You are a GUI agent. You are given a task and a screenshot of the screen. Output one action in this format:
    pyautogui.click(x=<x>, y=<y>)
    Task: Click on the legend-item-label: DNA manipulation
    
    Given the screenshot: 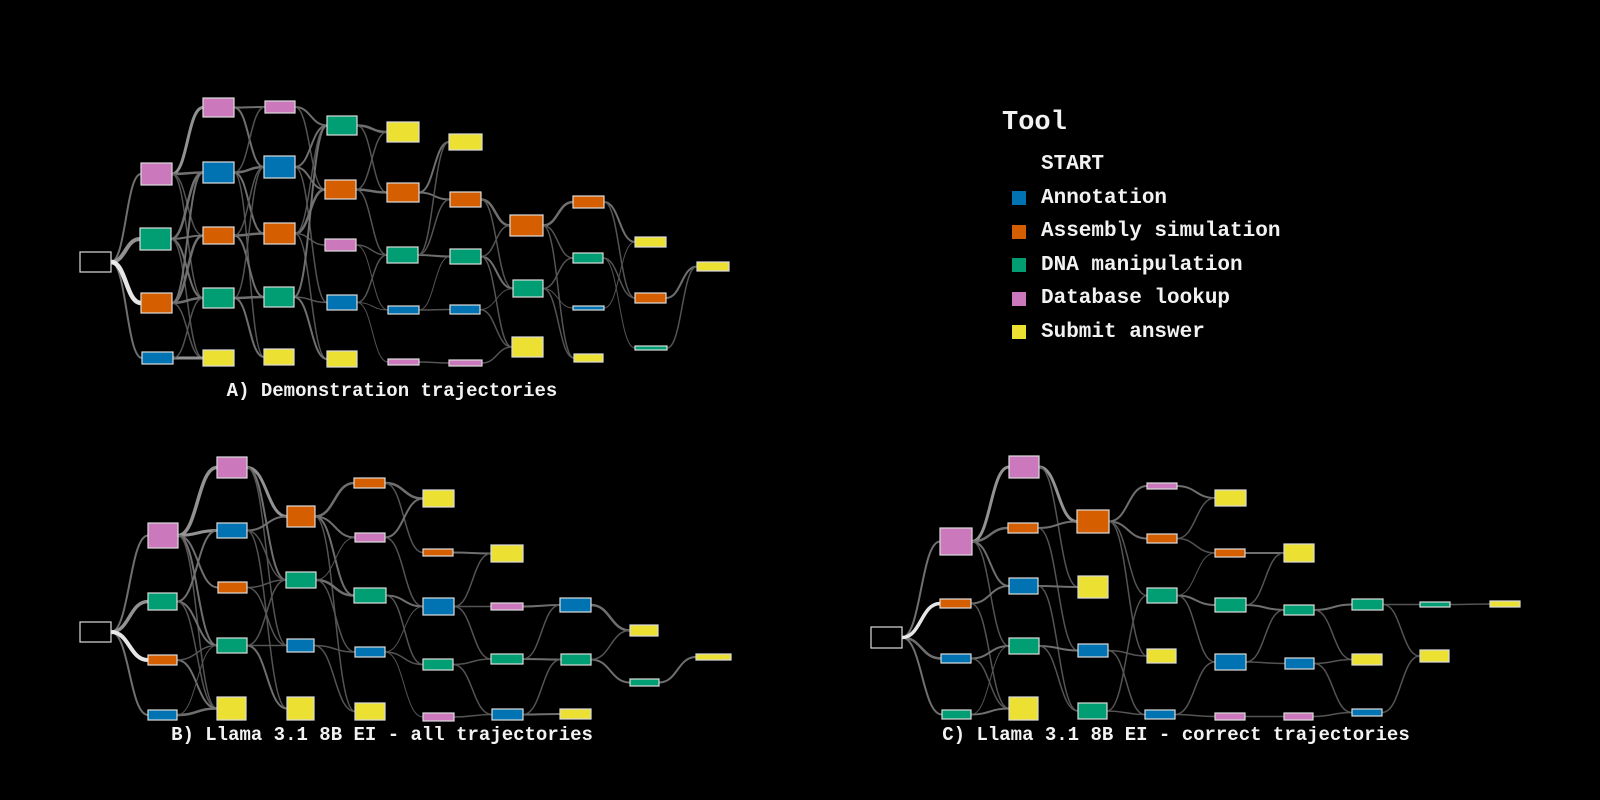 What is the action you would take?
    pyautogui.click(x=1142, y=265)
    